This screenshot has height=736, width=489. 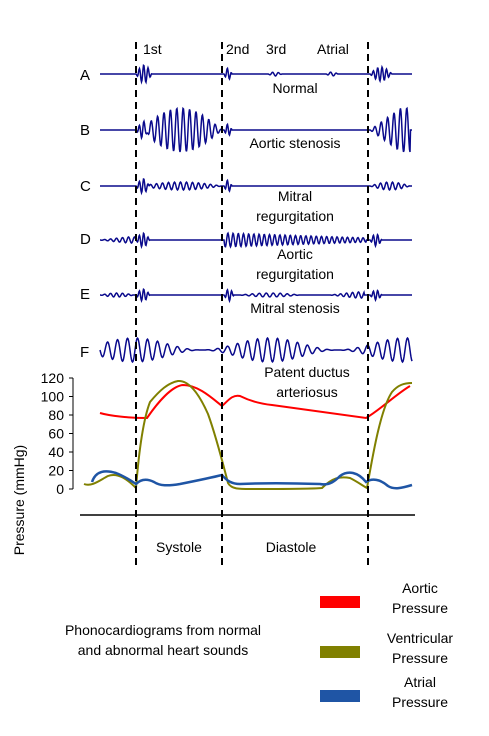 I want to click on row-letter-b: B, so click(x=85, y=130).